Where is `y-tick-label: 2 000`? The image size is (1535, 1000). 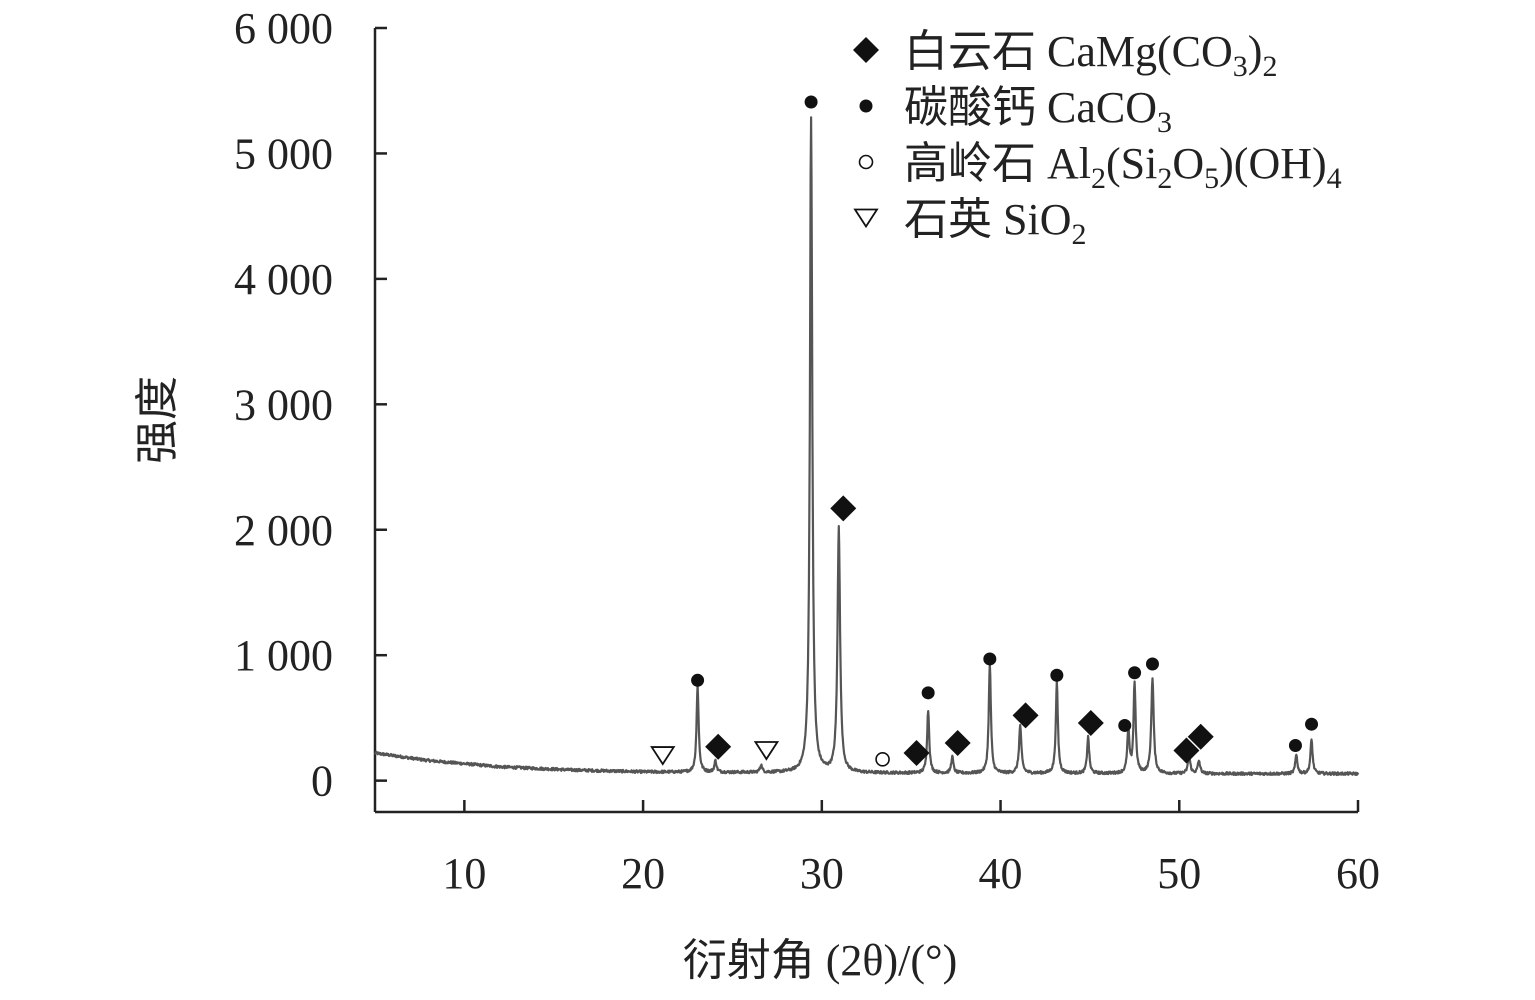
y-tick-label: 2 000 is located at coordinates (283, 530).